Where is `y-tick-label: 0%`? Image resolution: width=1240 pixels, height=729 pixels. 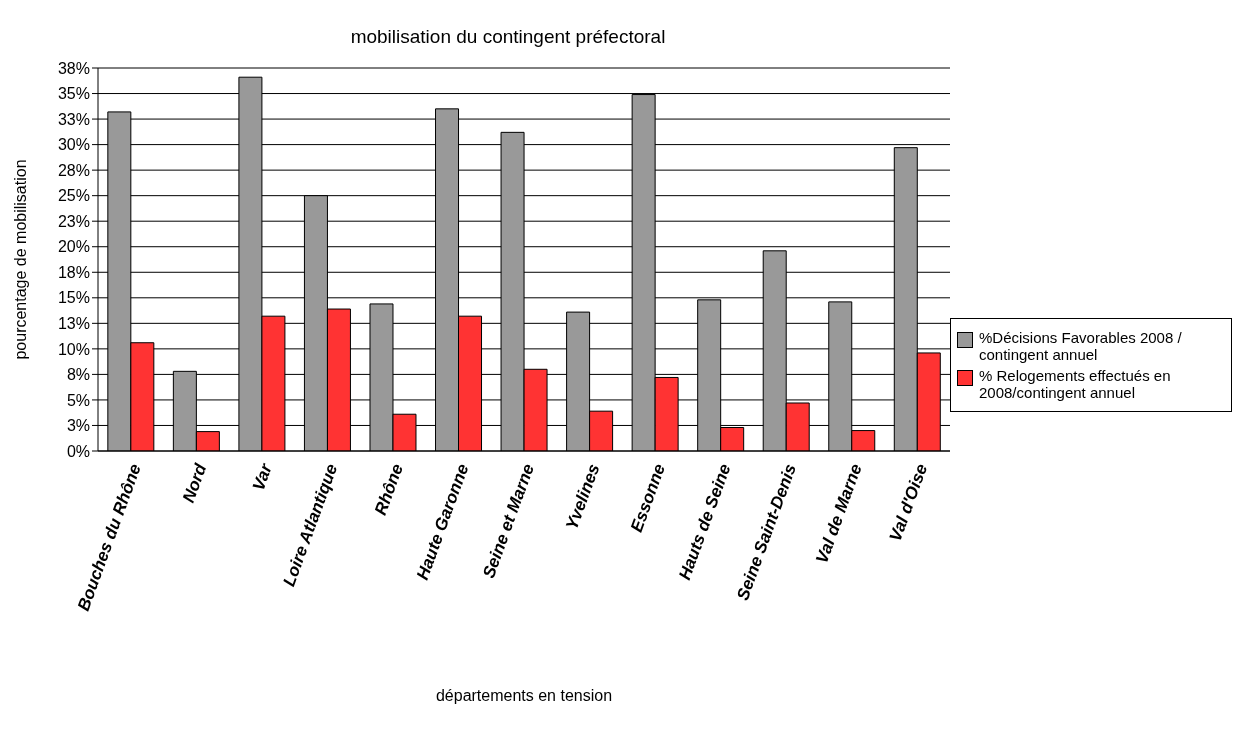
y-tick-label: 0% is located at coordinates (78, 451).